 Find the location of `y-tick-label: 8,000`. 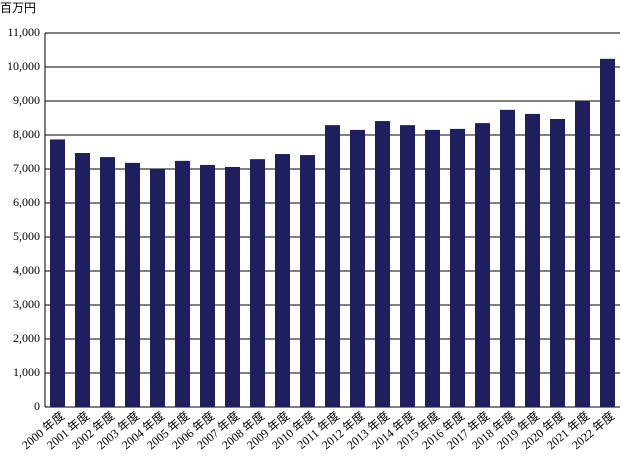

y-tick-label: 8,000 is located at coordinates (26, 134).